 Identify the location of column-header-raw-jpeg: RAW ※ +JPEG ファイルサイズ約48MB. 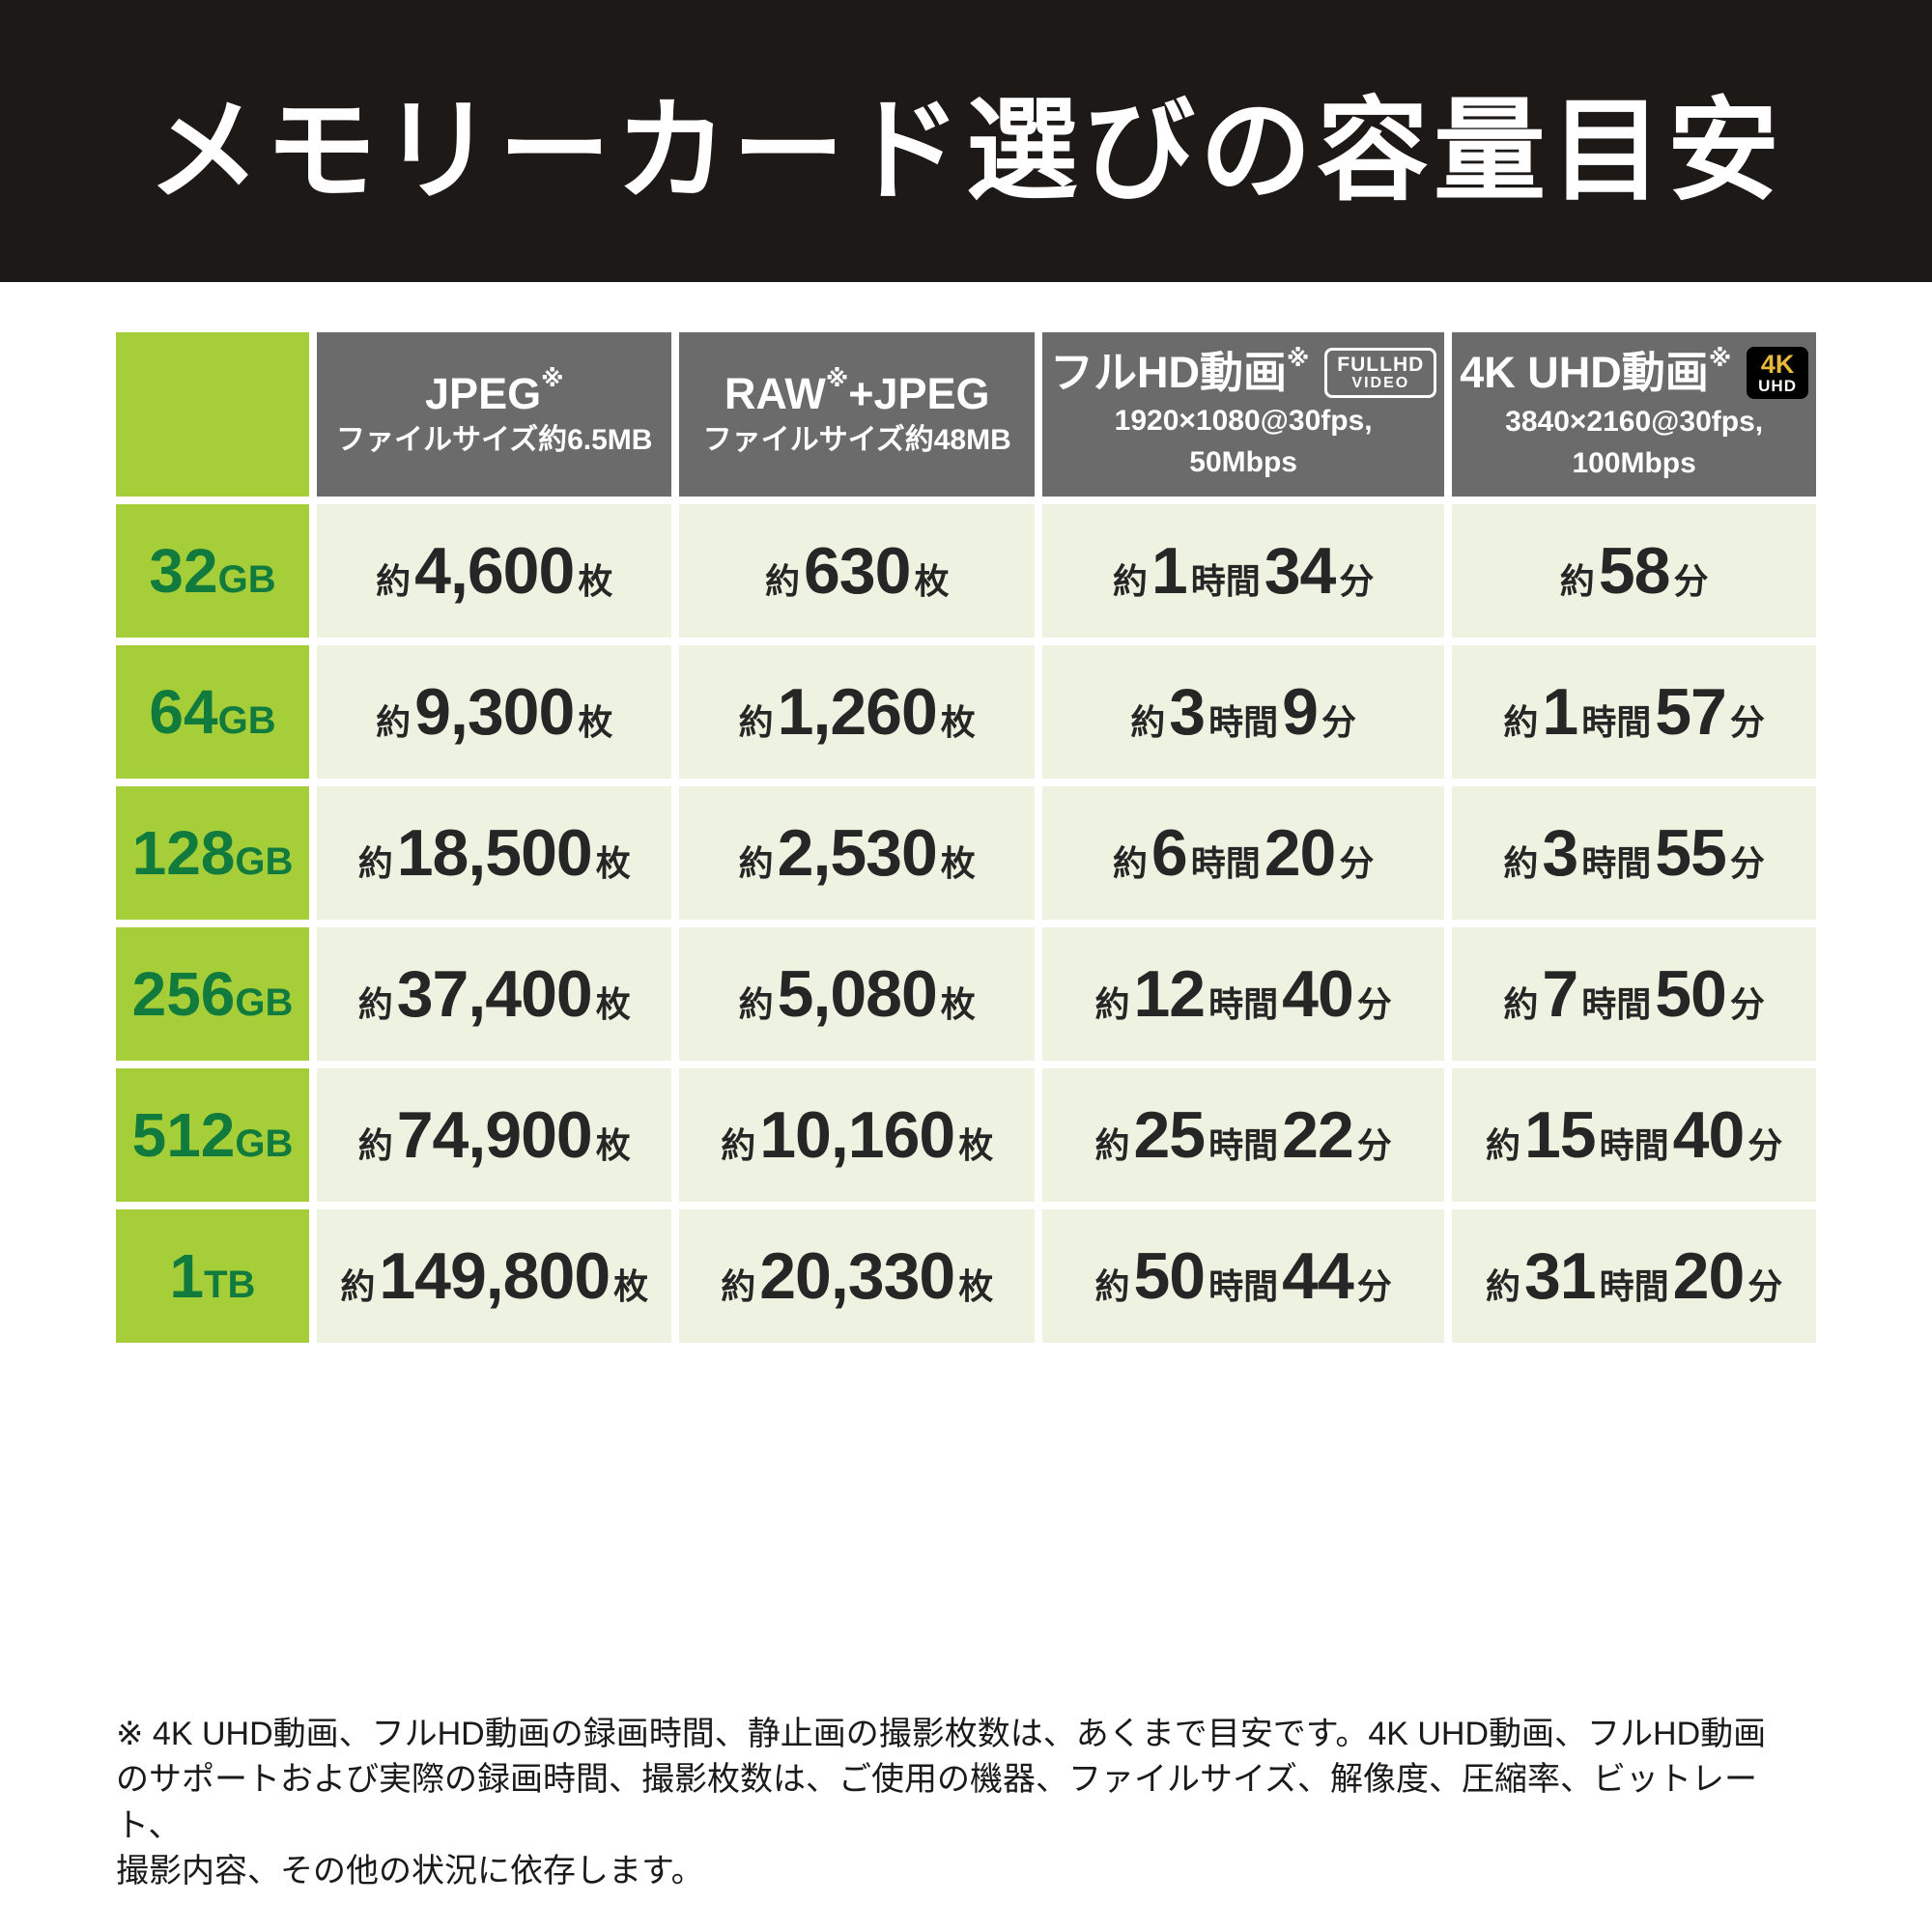
(857, 414).